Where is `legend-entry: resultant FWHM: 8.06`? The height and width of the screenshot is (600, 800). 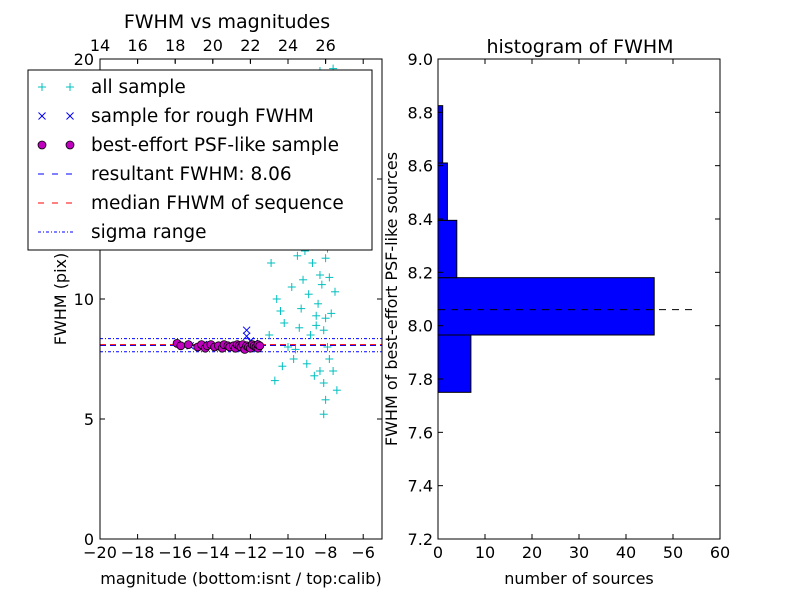 legend-entry: resultant FWHM: 8.06 is located at coordinates (165, 174).